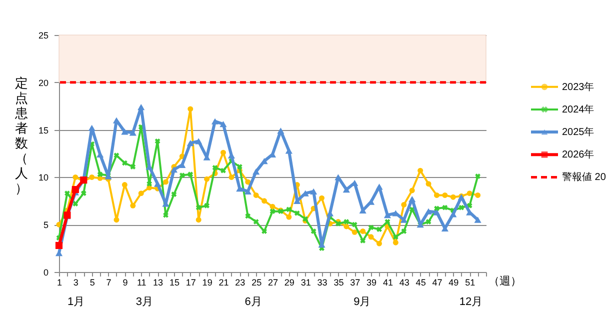 This screenshot has width=609, height=321. What do you see at coordinates (43, 130) in the screenshot?
I see `y-tick-label: 15` at bounding box center [43, 130].